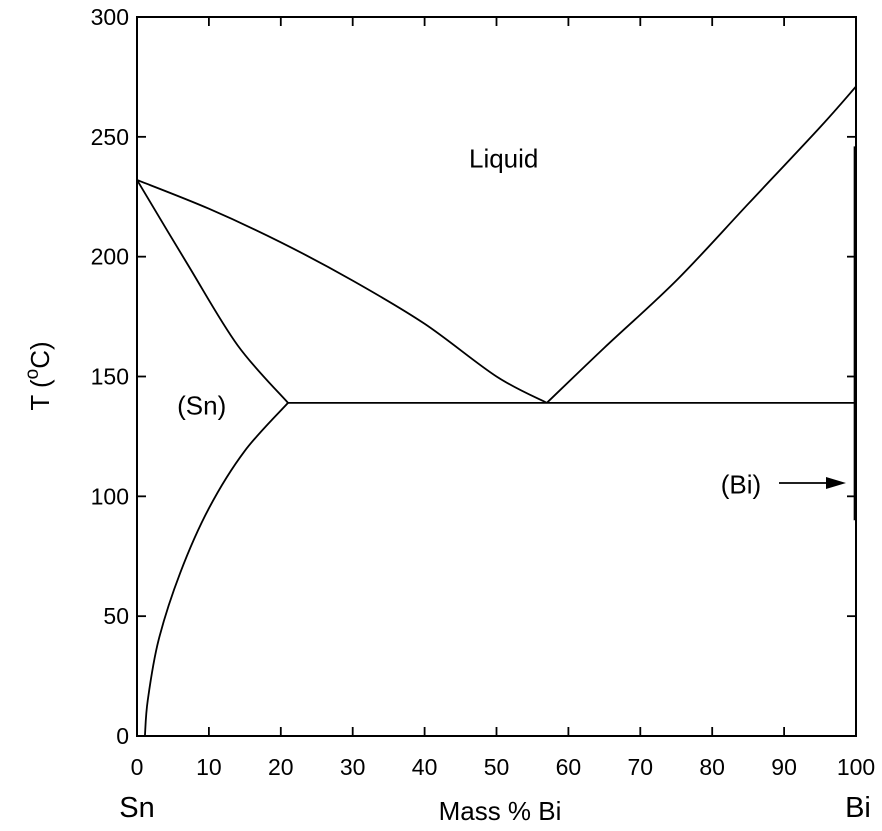  Describe the element at coordinates (116, 616) in the screenshot. I see `y-tick-label: 50` at that location.